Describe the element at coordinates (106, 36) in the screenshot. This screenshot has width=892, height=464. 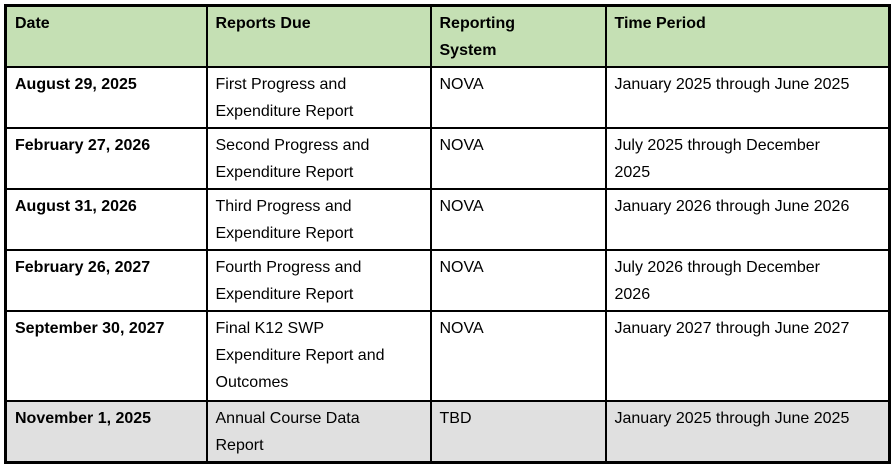
I see `column-header-date: Date` at that location.